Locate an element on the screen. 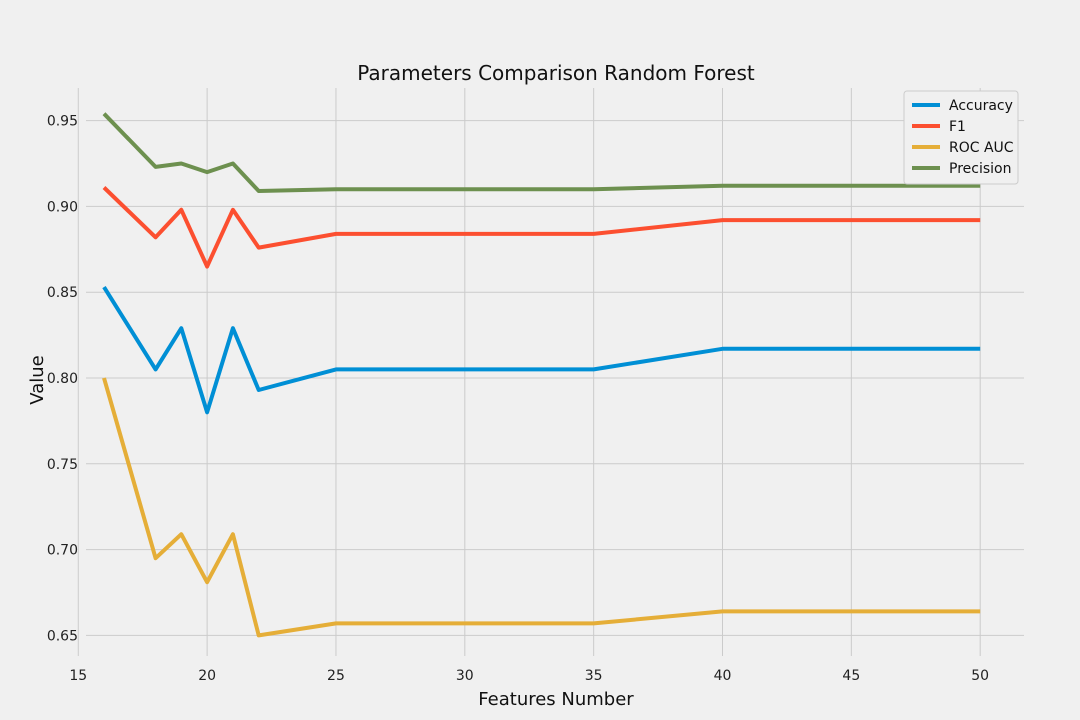 The width and height of the screenshot is (1080, 720). y-tick-label: 0.70 is located at coordinates (62, 551).